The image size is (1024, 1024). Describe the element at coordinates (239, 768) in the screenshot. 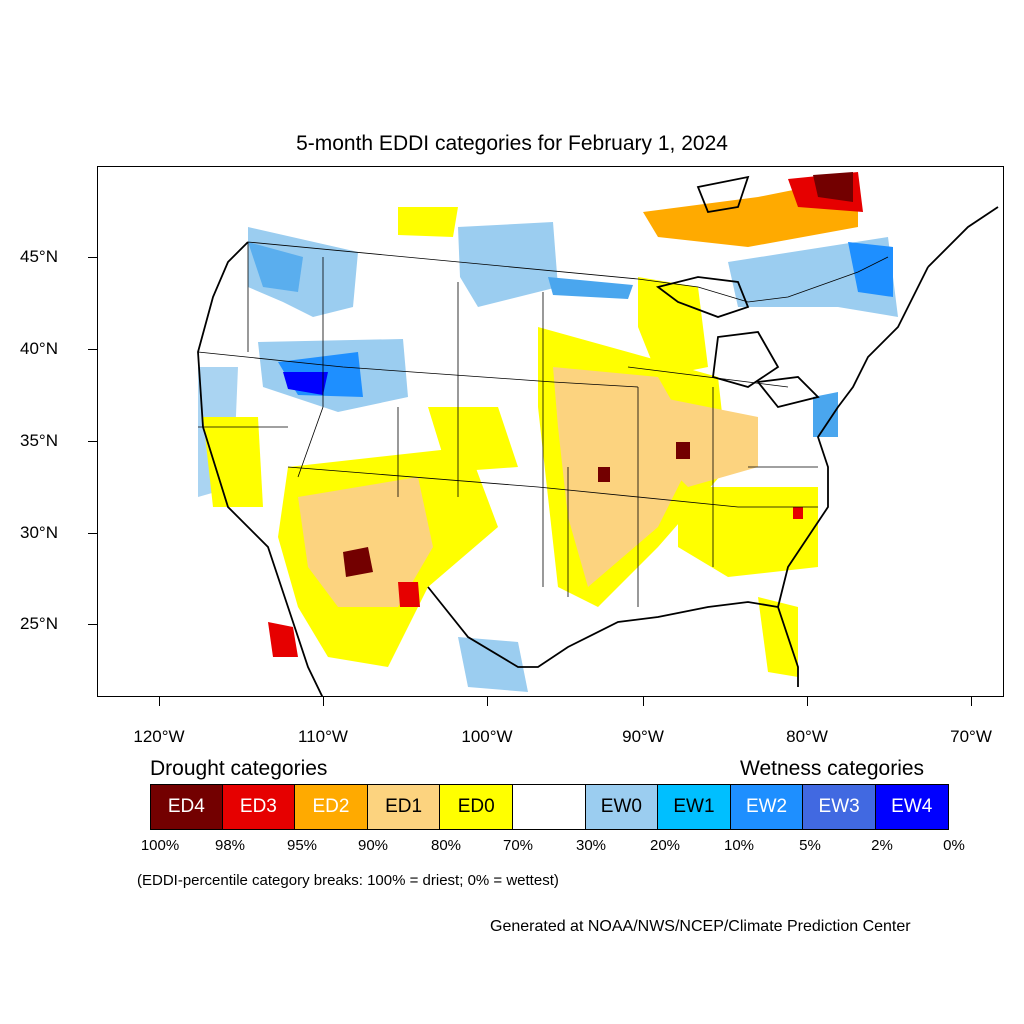

I see `drought-heading: Drought categories` at that location.